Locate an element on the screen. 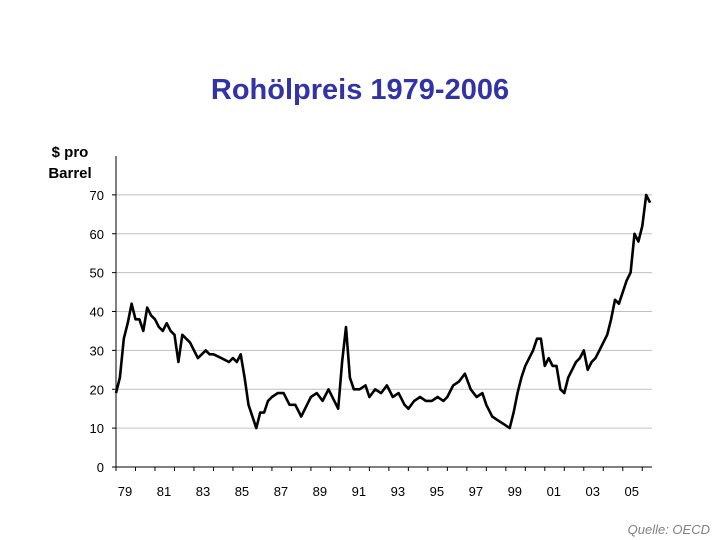 Image resolution: width=720 pixels, height=540 pixels. y-axis-unit-line-2: Barrel is located at coordinates (70, 173).